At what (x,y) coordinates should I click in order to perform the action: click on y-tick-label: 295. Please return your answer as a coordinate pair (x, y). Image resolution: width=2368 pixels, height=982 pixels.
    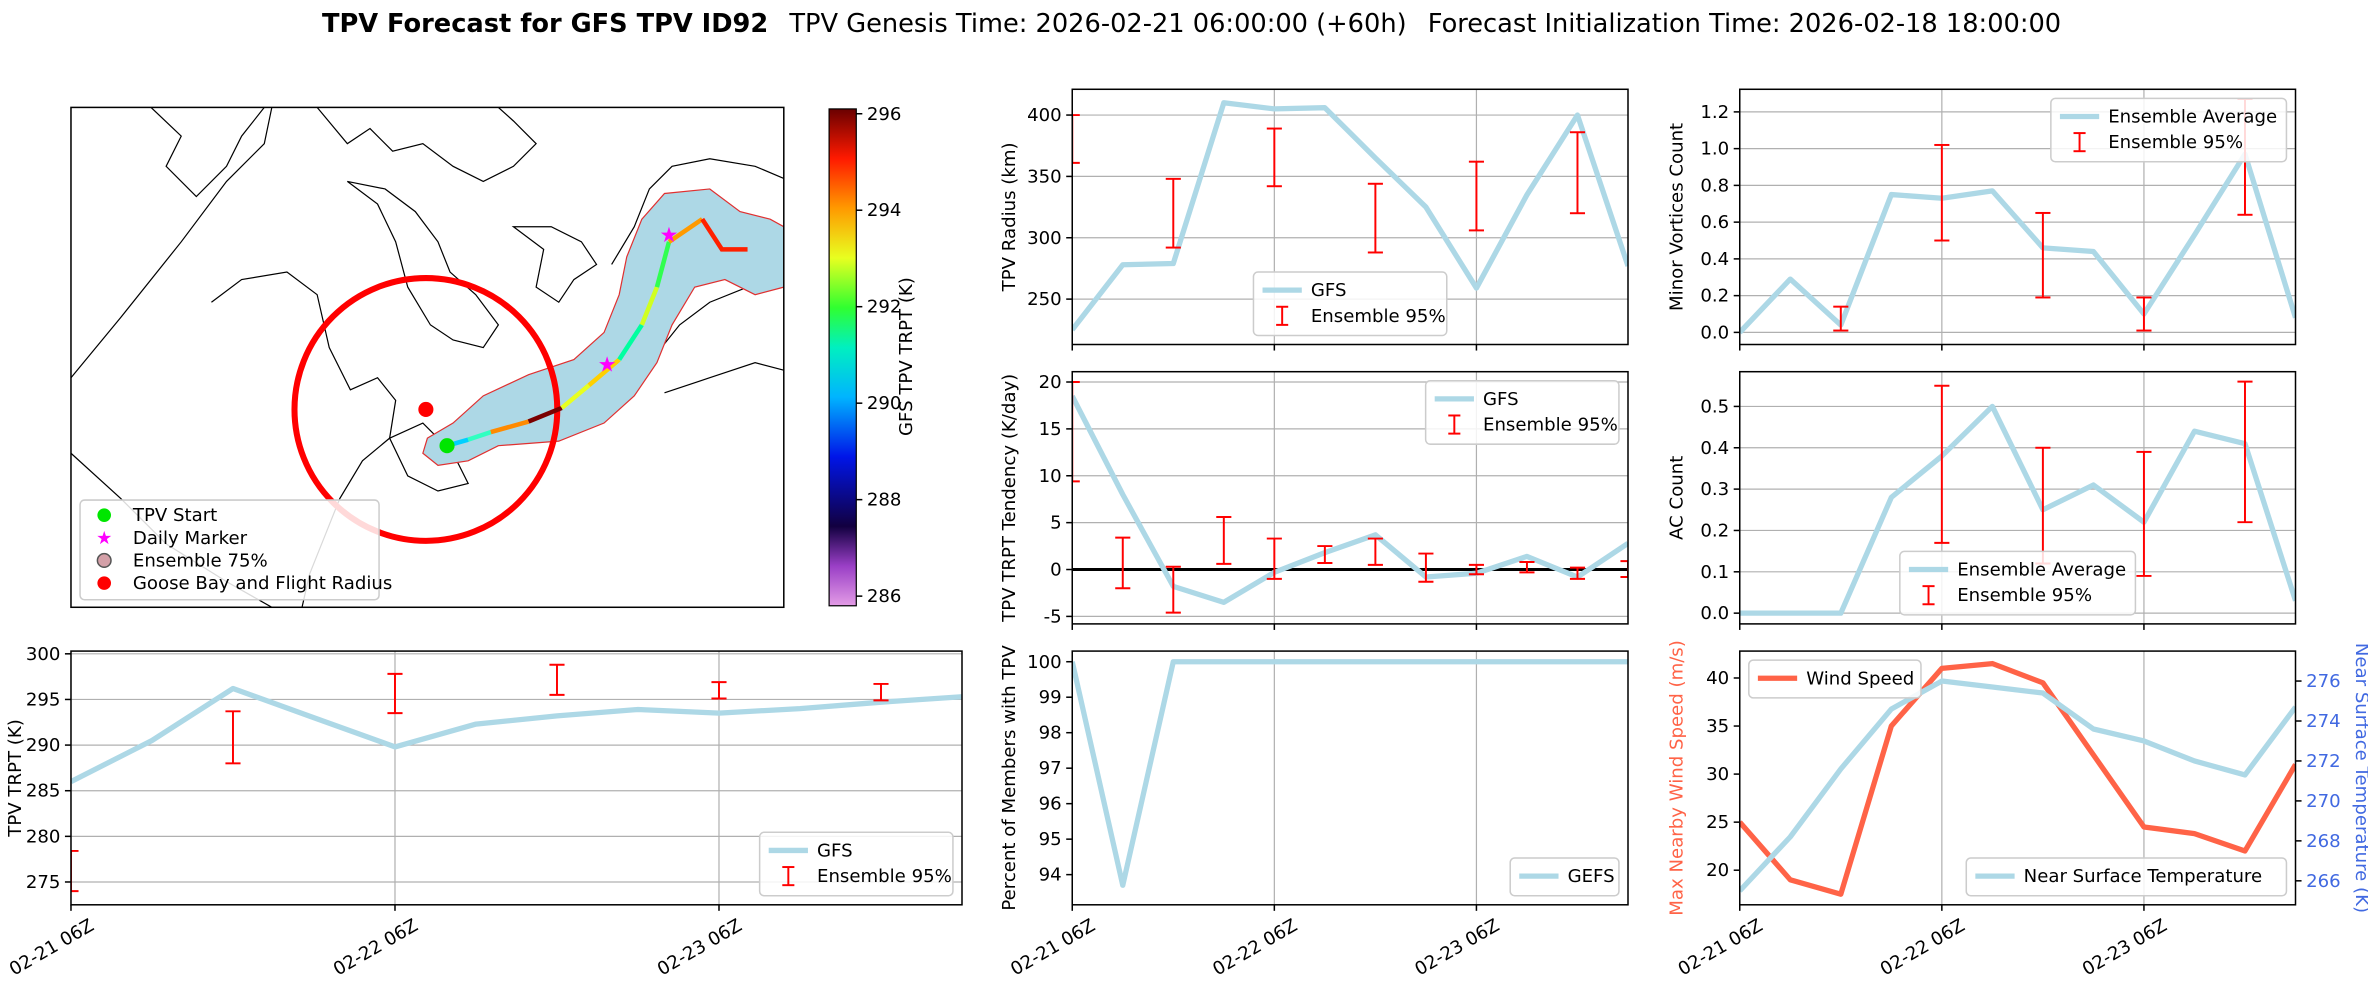
    Looking at the image, I should click on (43, 699).